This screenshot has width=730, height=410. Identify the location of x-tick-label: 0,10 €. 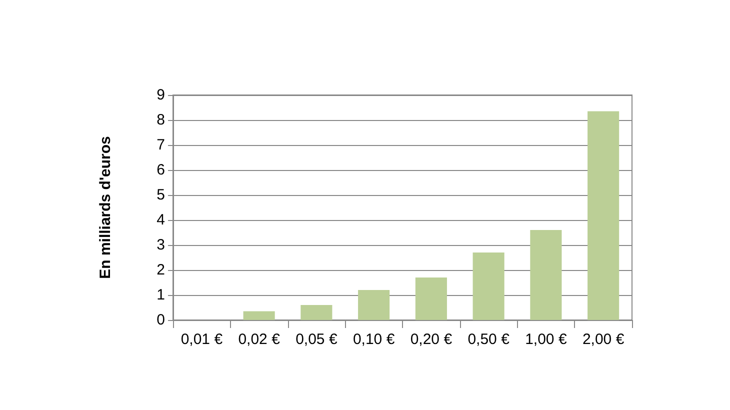
(374, 339).